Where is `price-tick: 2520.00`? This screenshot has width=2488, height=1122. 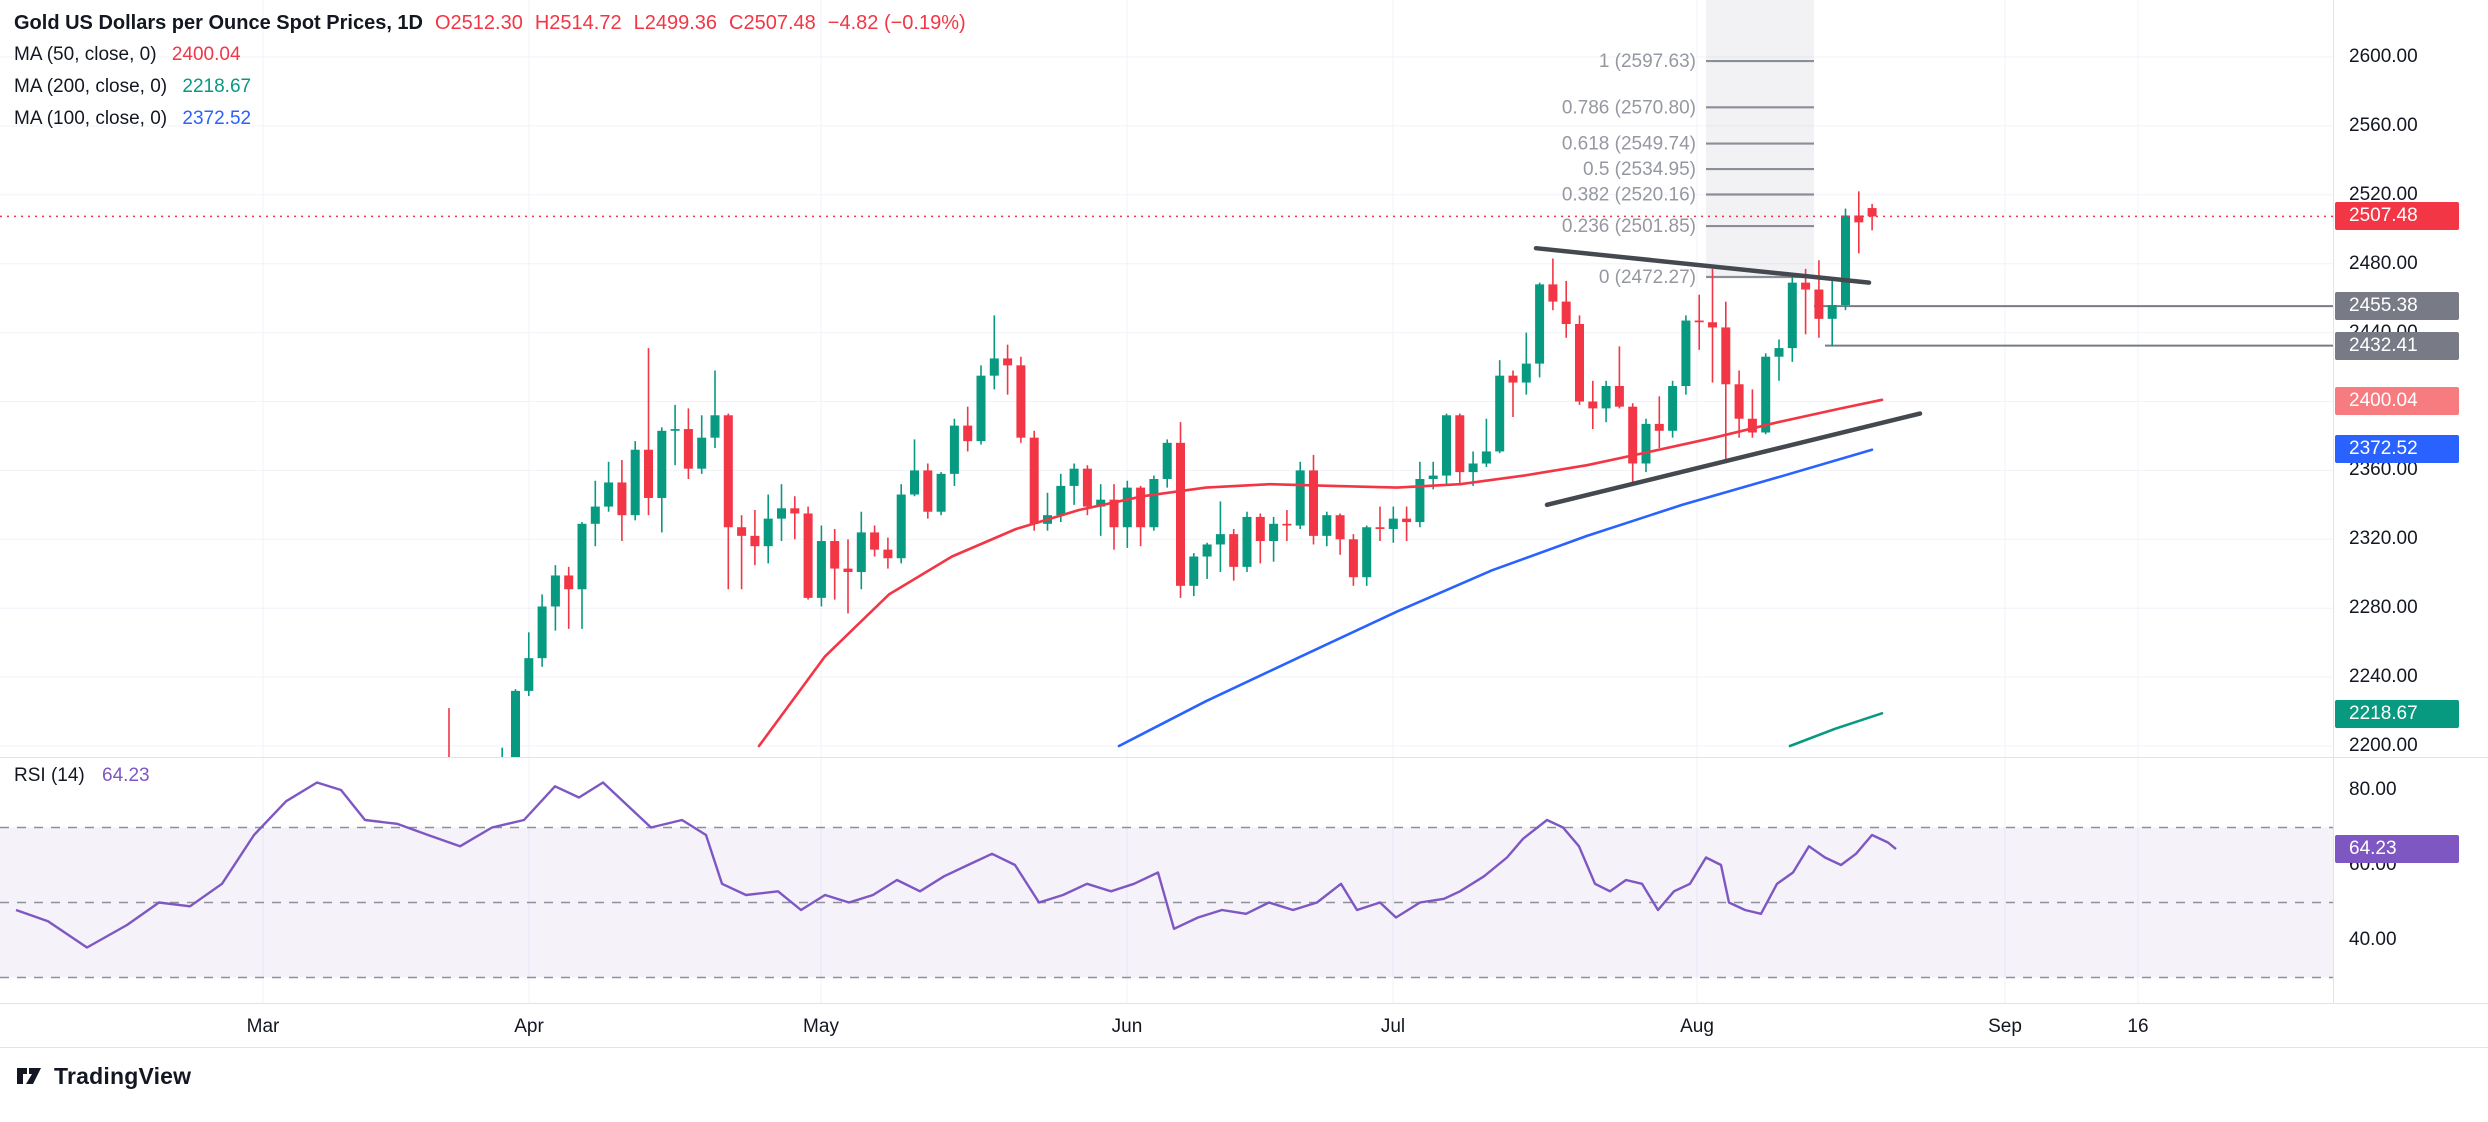 price-tick: 2520.00 is located at coordinates (2383, 194).